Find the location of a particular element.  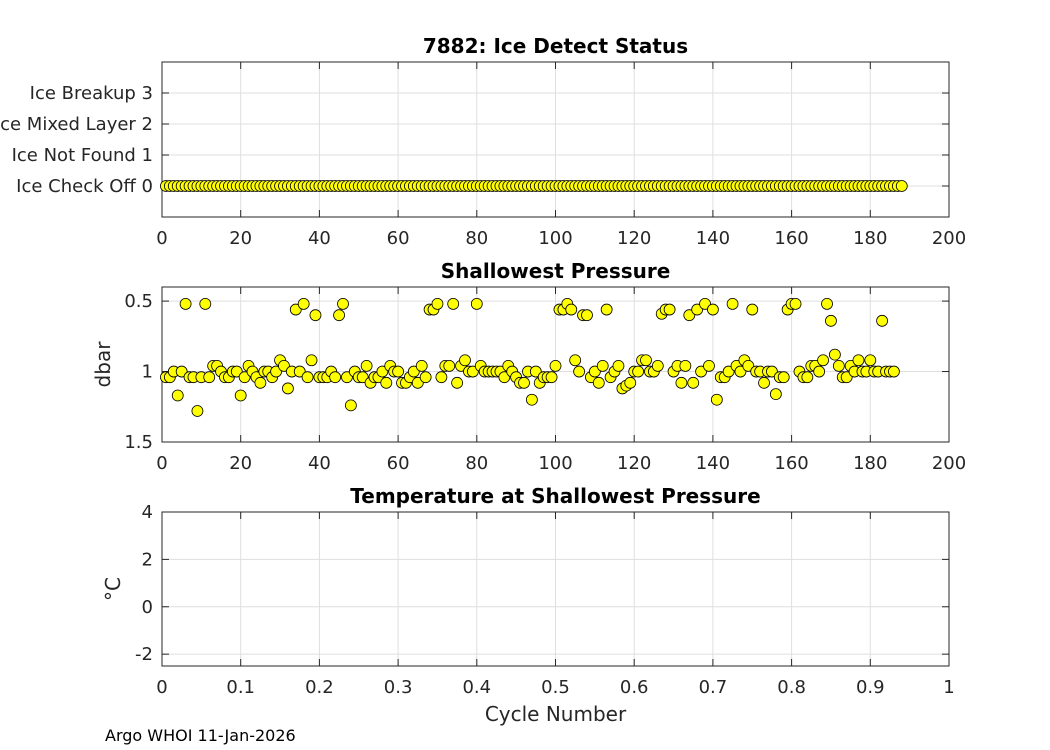

y-tick-label: 4 is located at coordinates (147, 512).